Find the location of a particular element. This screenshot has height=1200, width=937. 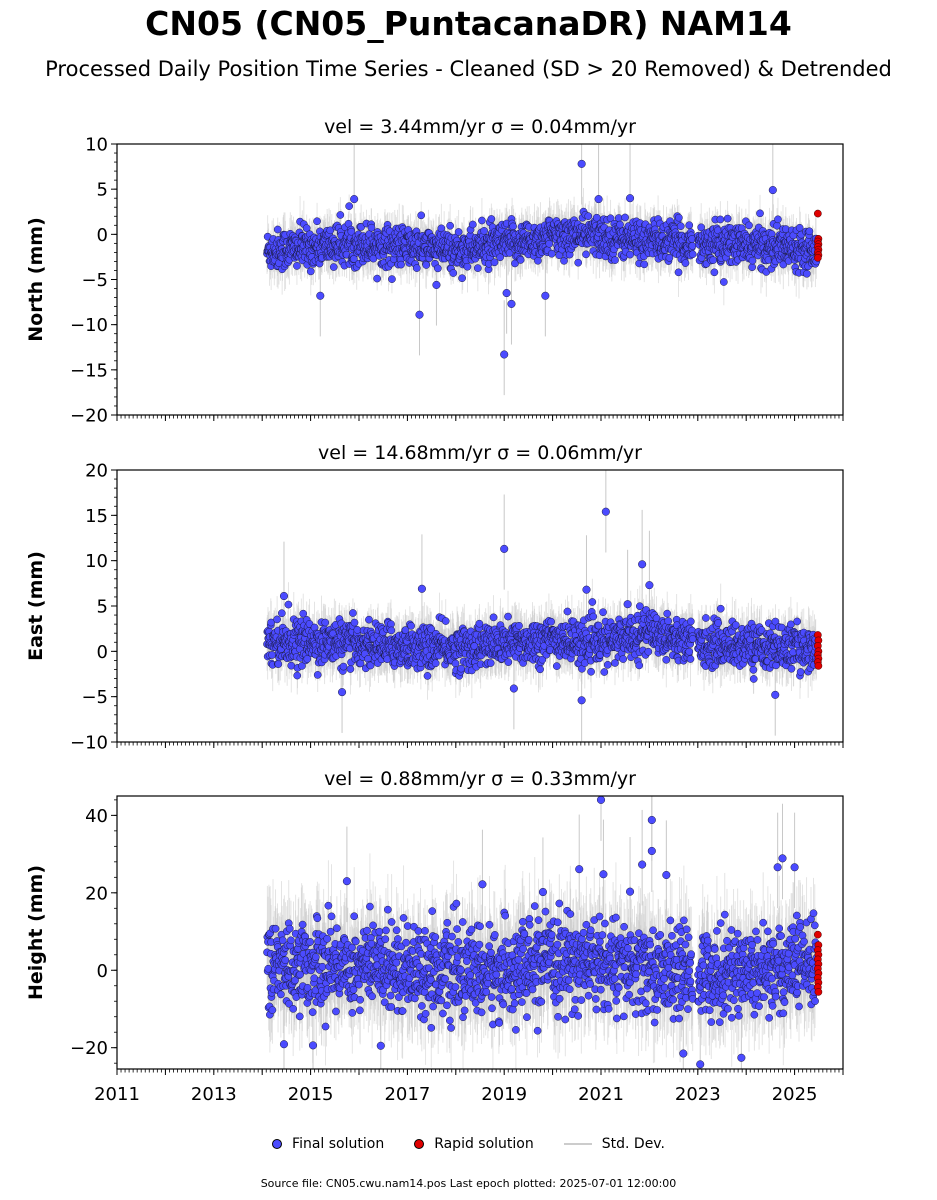

plot-area-east is located at coordinates (543, 606).